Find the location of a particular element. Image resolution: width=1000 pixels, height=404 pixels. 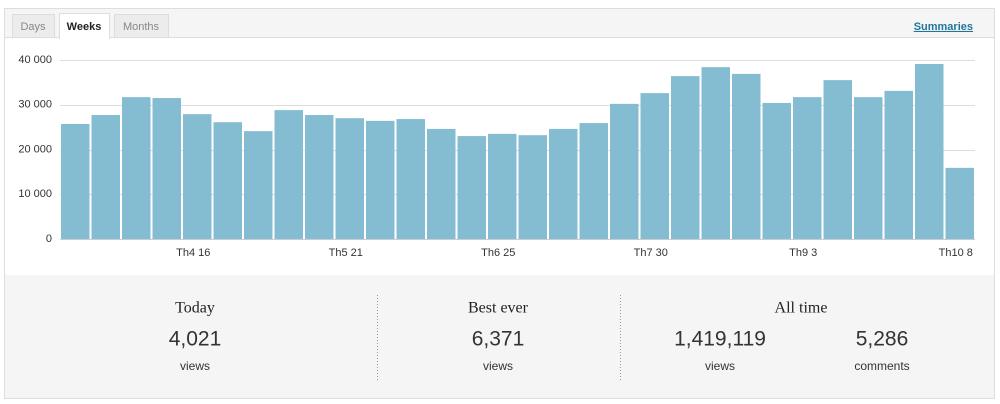

y-tick-label: 20 000 is located at coordinates (35, 149).